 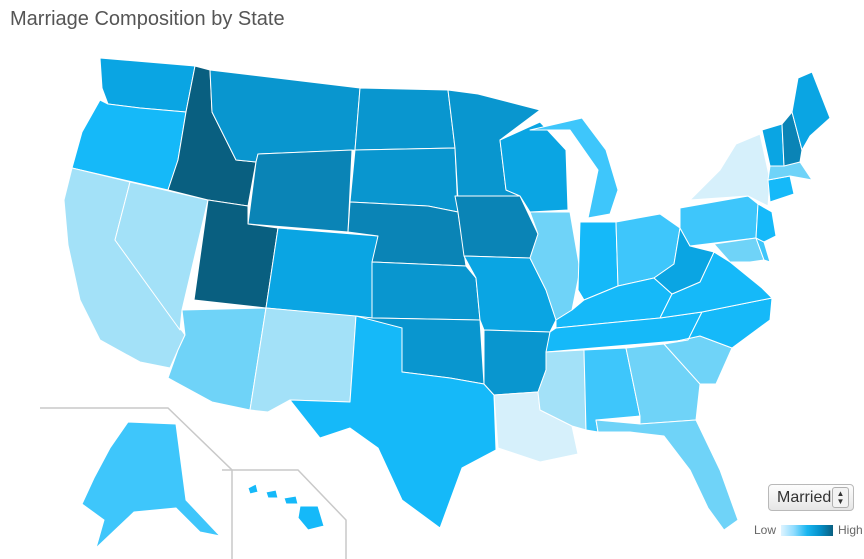 I want to click on legend-high-label: High, so click(x=850, y=530).